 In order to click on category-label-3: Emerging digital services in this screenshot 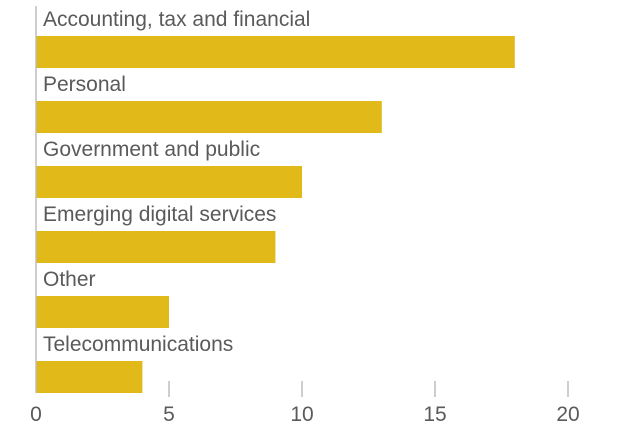, I will do `click(159, 214)`.